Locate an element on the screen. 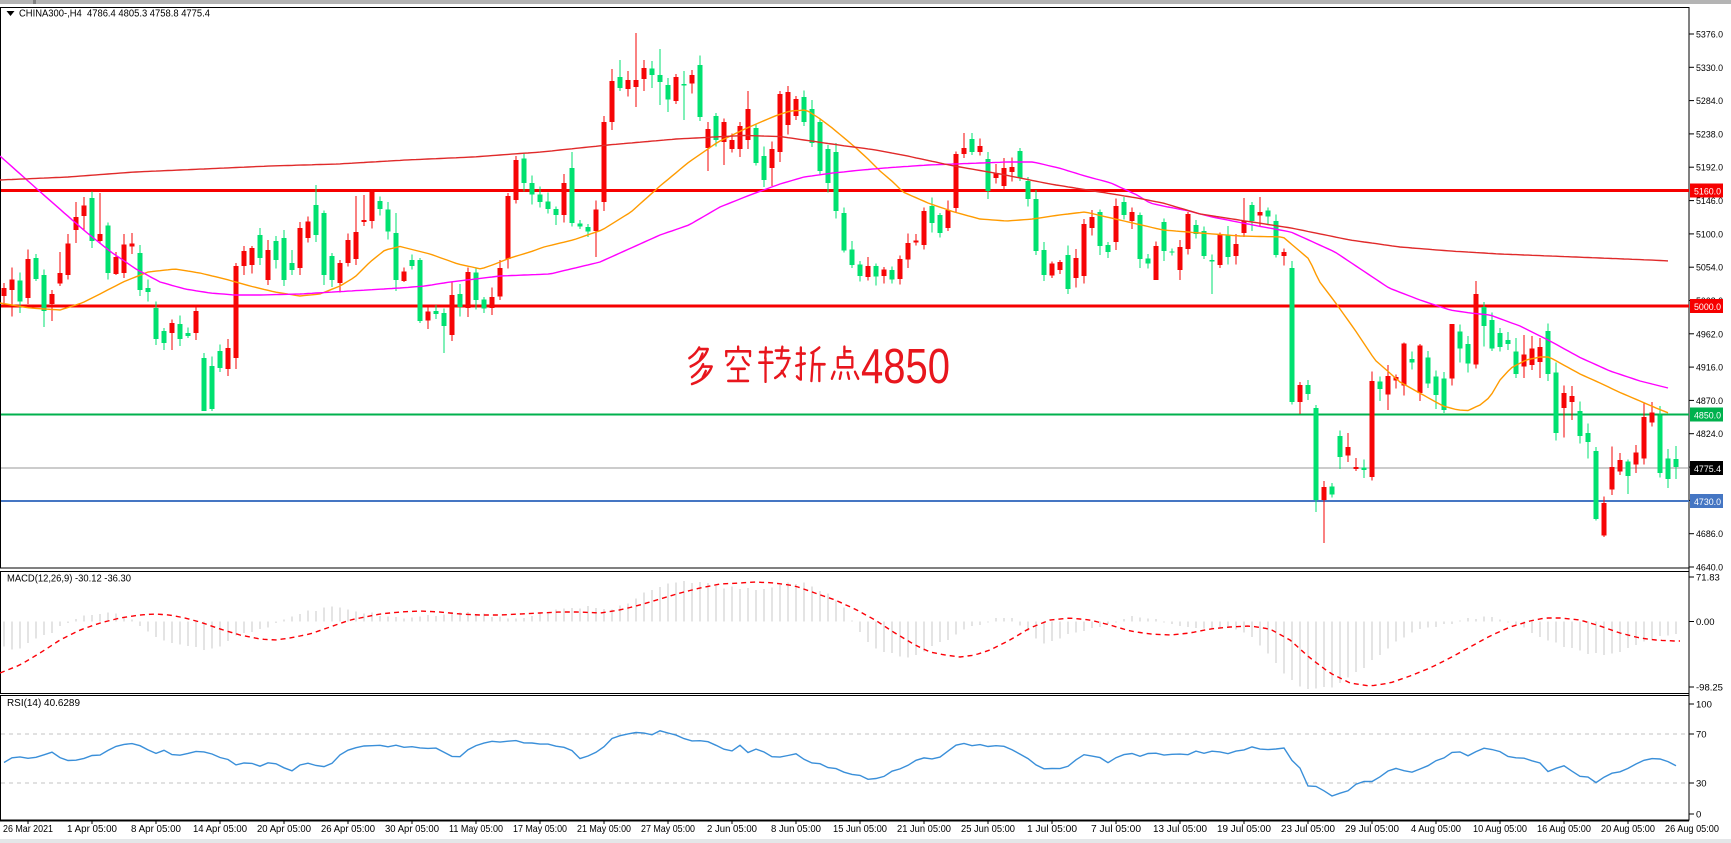 Image resolution: width=1731 pixels, height=843 pixels. svg-text: 4 Aug 05:00 is located at coordinates (1436, 829).